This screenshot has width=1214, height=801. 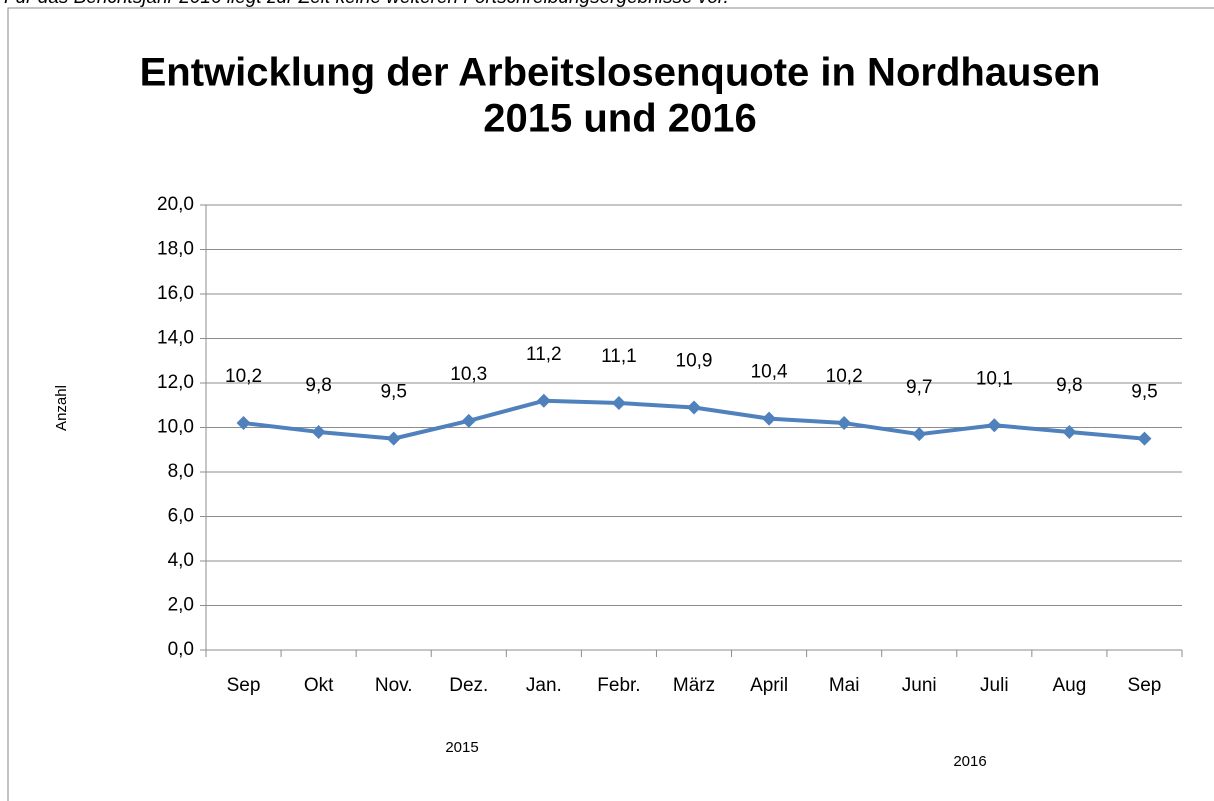 What do you see at coordinates (175, 293) in the screenshot?
I see `y-tick-label: 16,0` at bounding box center [175, 293].